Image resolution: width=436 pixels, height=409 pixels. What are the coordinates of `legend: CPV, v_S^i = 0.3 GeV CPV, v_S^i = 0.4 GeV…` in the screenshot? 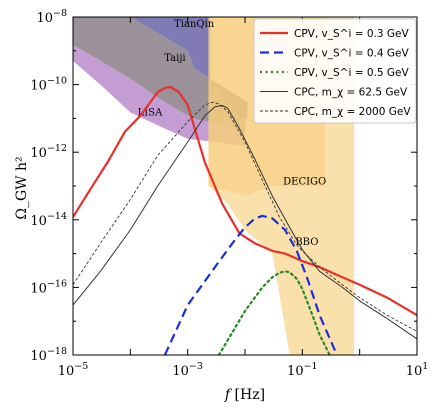 It's located at (335, 71).